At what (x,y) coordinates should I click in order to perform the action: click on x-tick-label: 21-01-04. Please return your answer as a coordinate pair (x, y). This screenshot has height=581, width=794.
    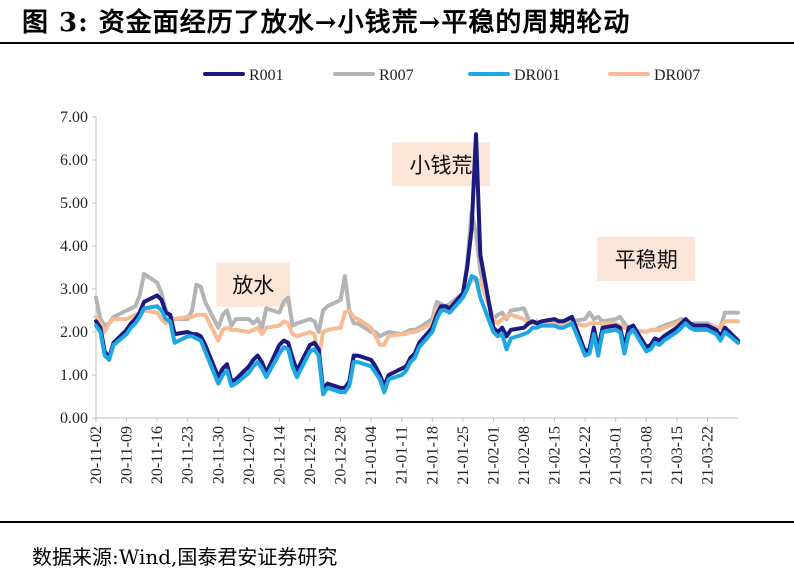
    Looking at the image, I should click on (371, 455).